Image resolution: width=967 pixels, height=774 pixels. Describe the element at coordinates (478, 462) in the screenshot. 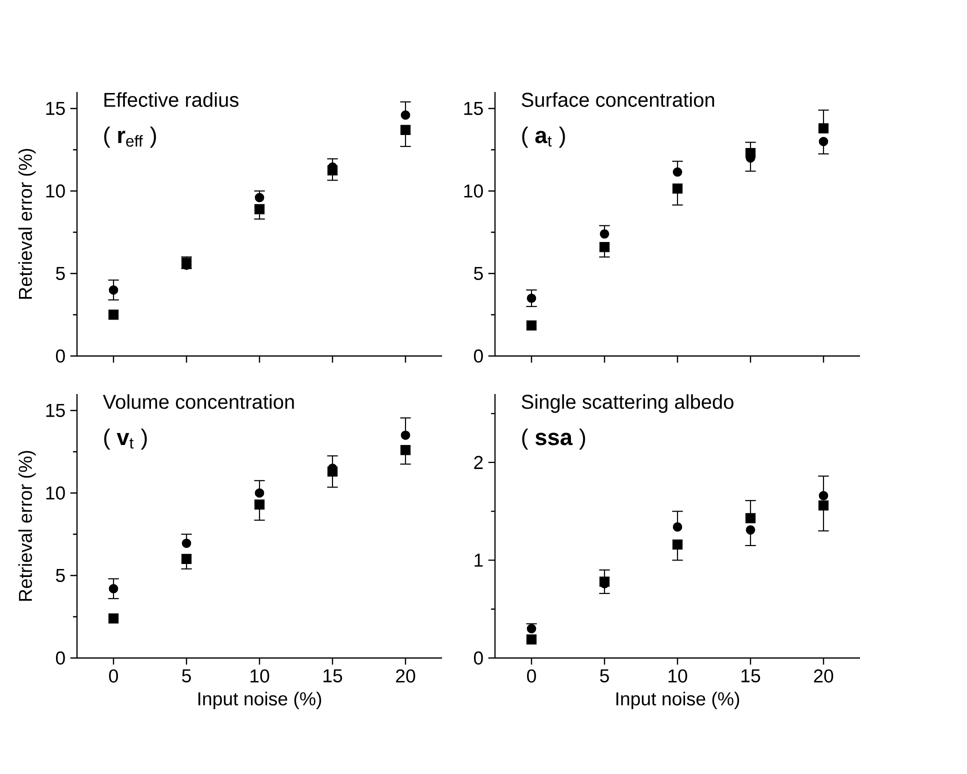

I see `y-tick-label: 2` at that location.